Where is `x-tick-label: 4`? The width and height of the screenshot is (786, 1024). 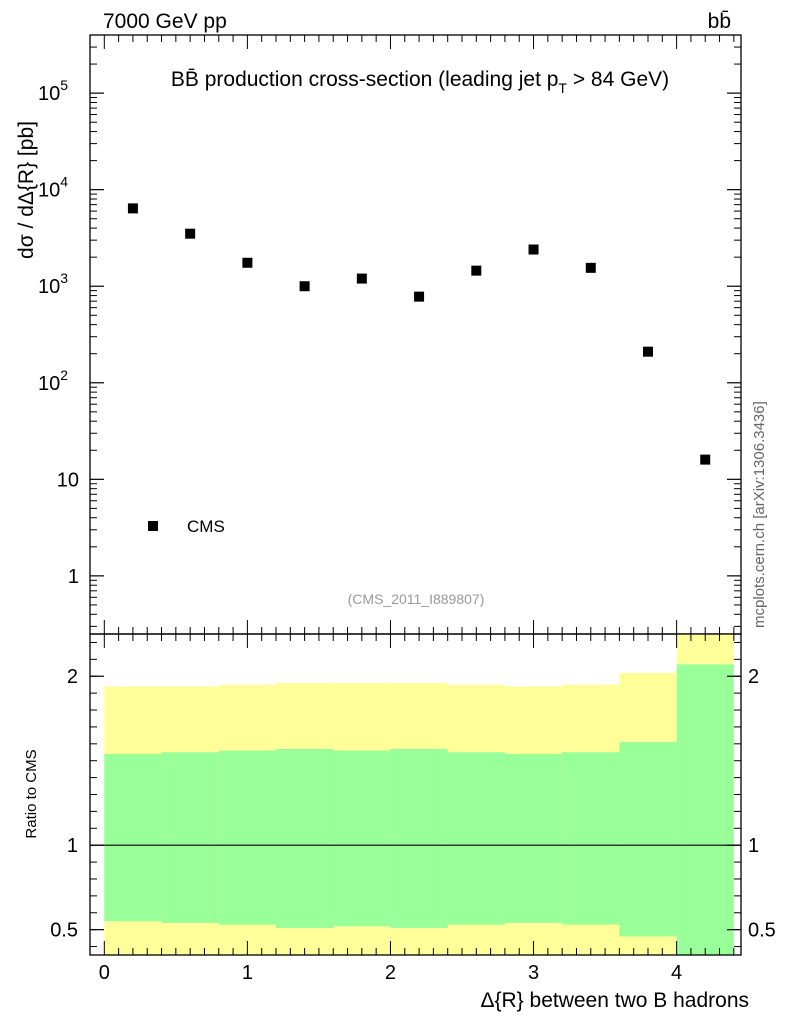
x-tick-label: 4 is located at coordinates (676, 973).